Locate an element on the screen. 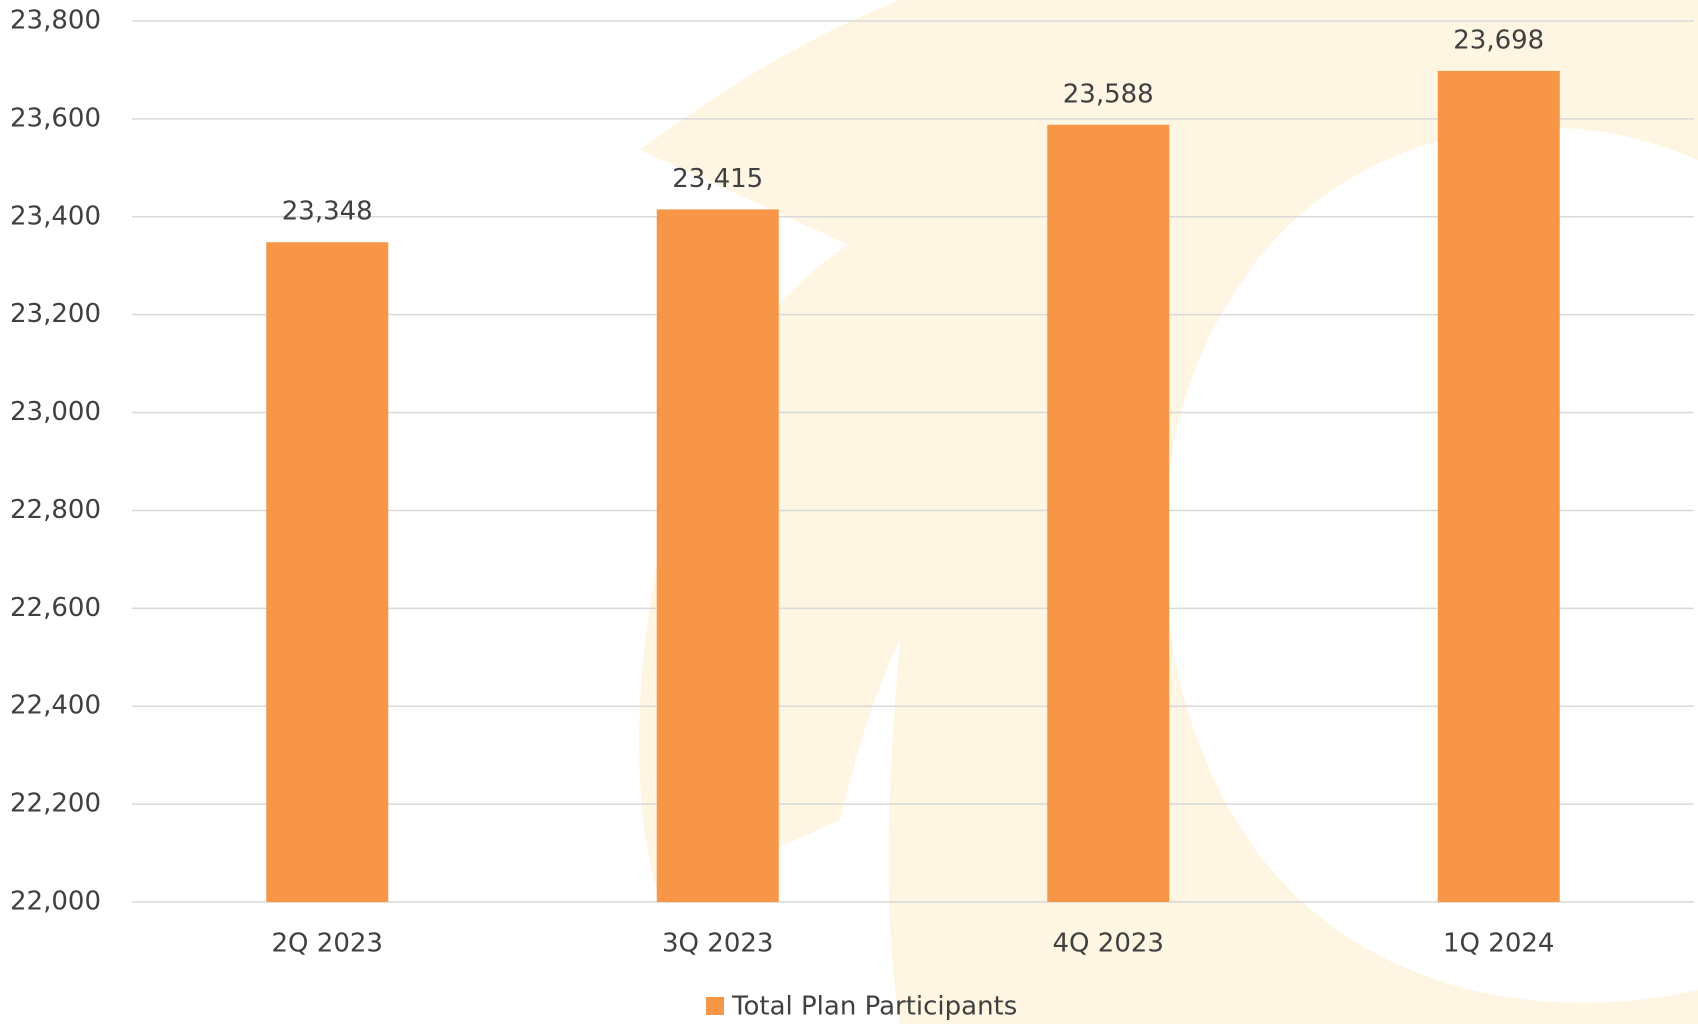  y-tick-label: 22,800 is located at coordinates (55, 510).